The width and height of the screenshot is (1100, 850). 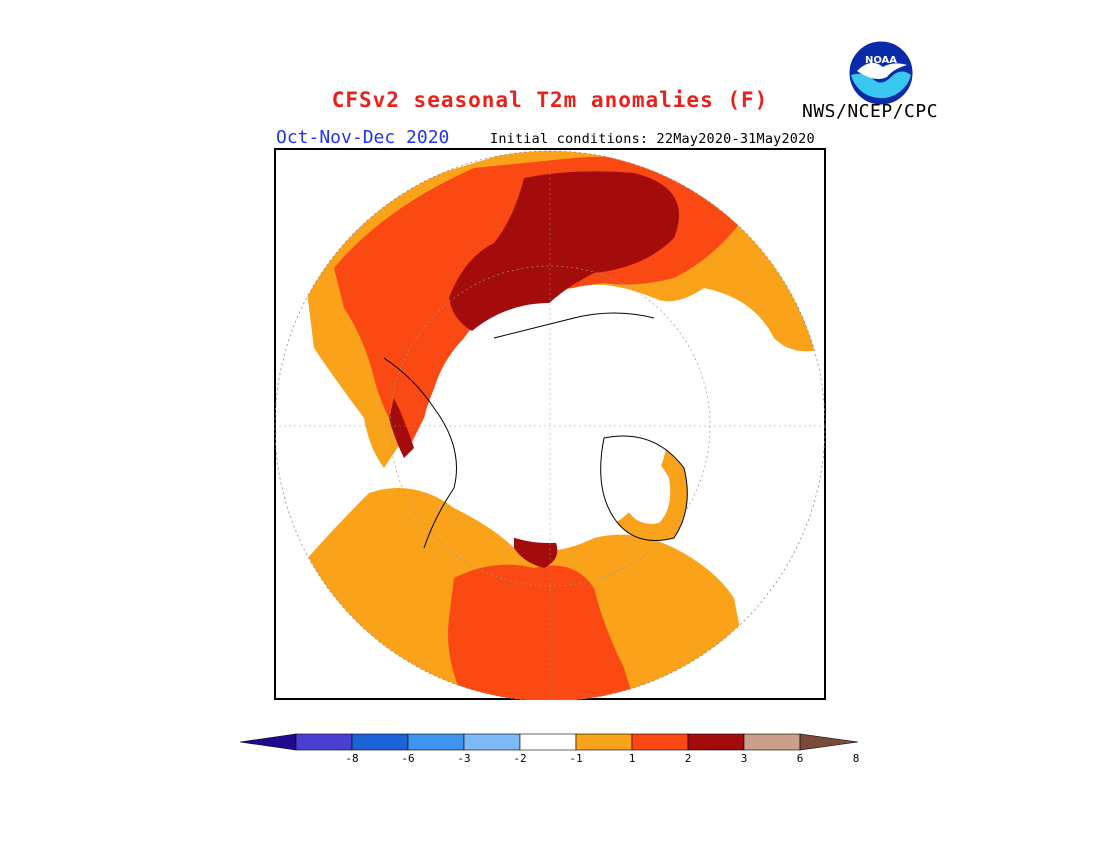 I want to click on colorbar-tick-label: 3, so click(x=744, y=758).